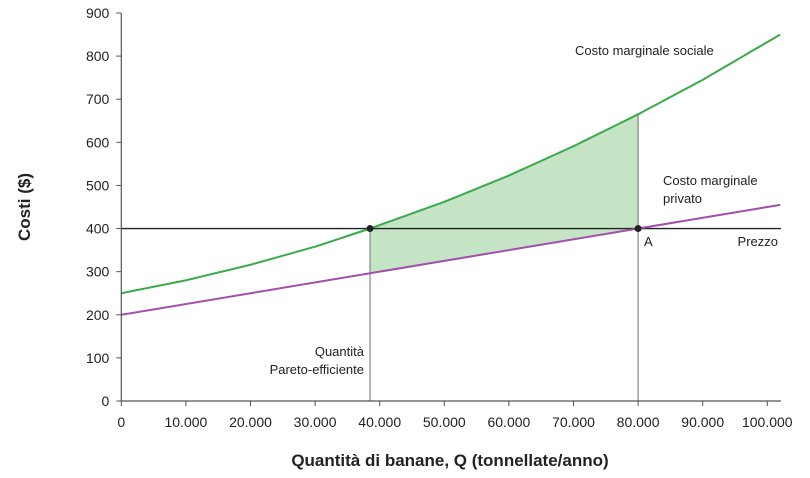  Describe the element at coordinates (98, 13) in the screenshot. I see `y-tick-label: 900` at that location.